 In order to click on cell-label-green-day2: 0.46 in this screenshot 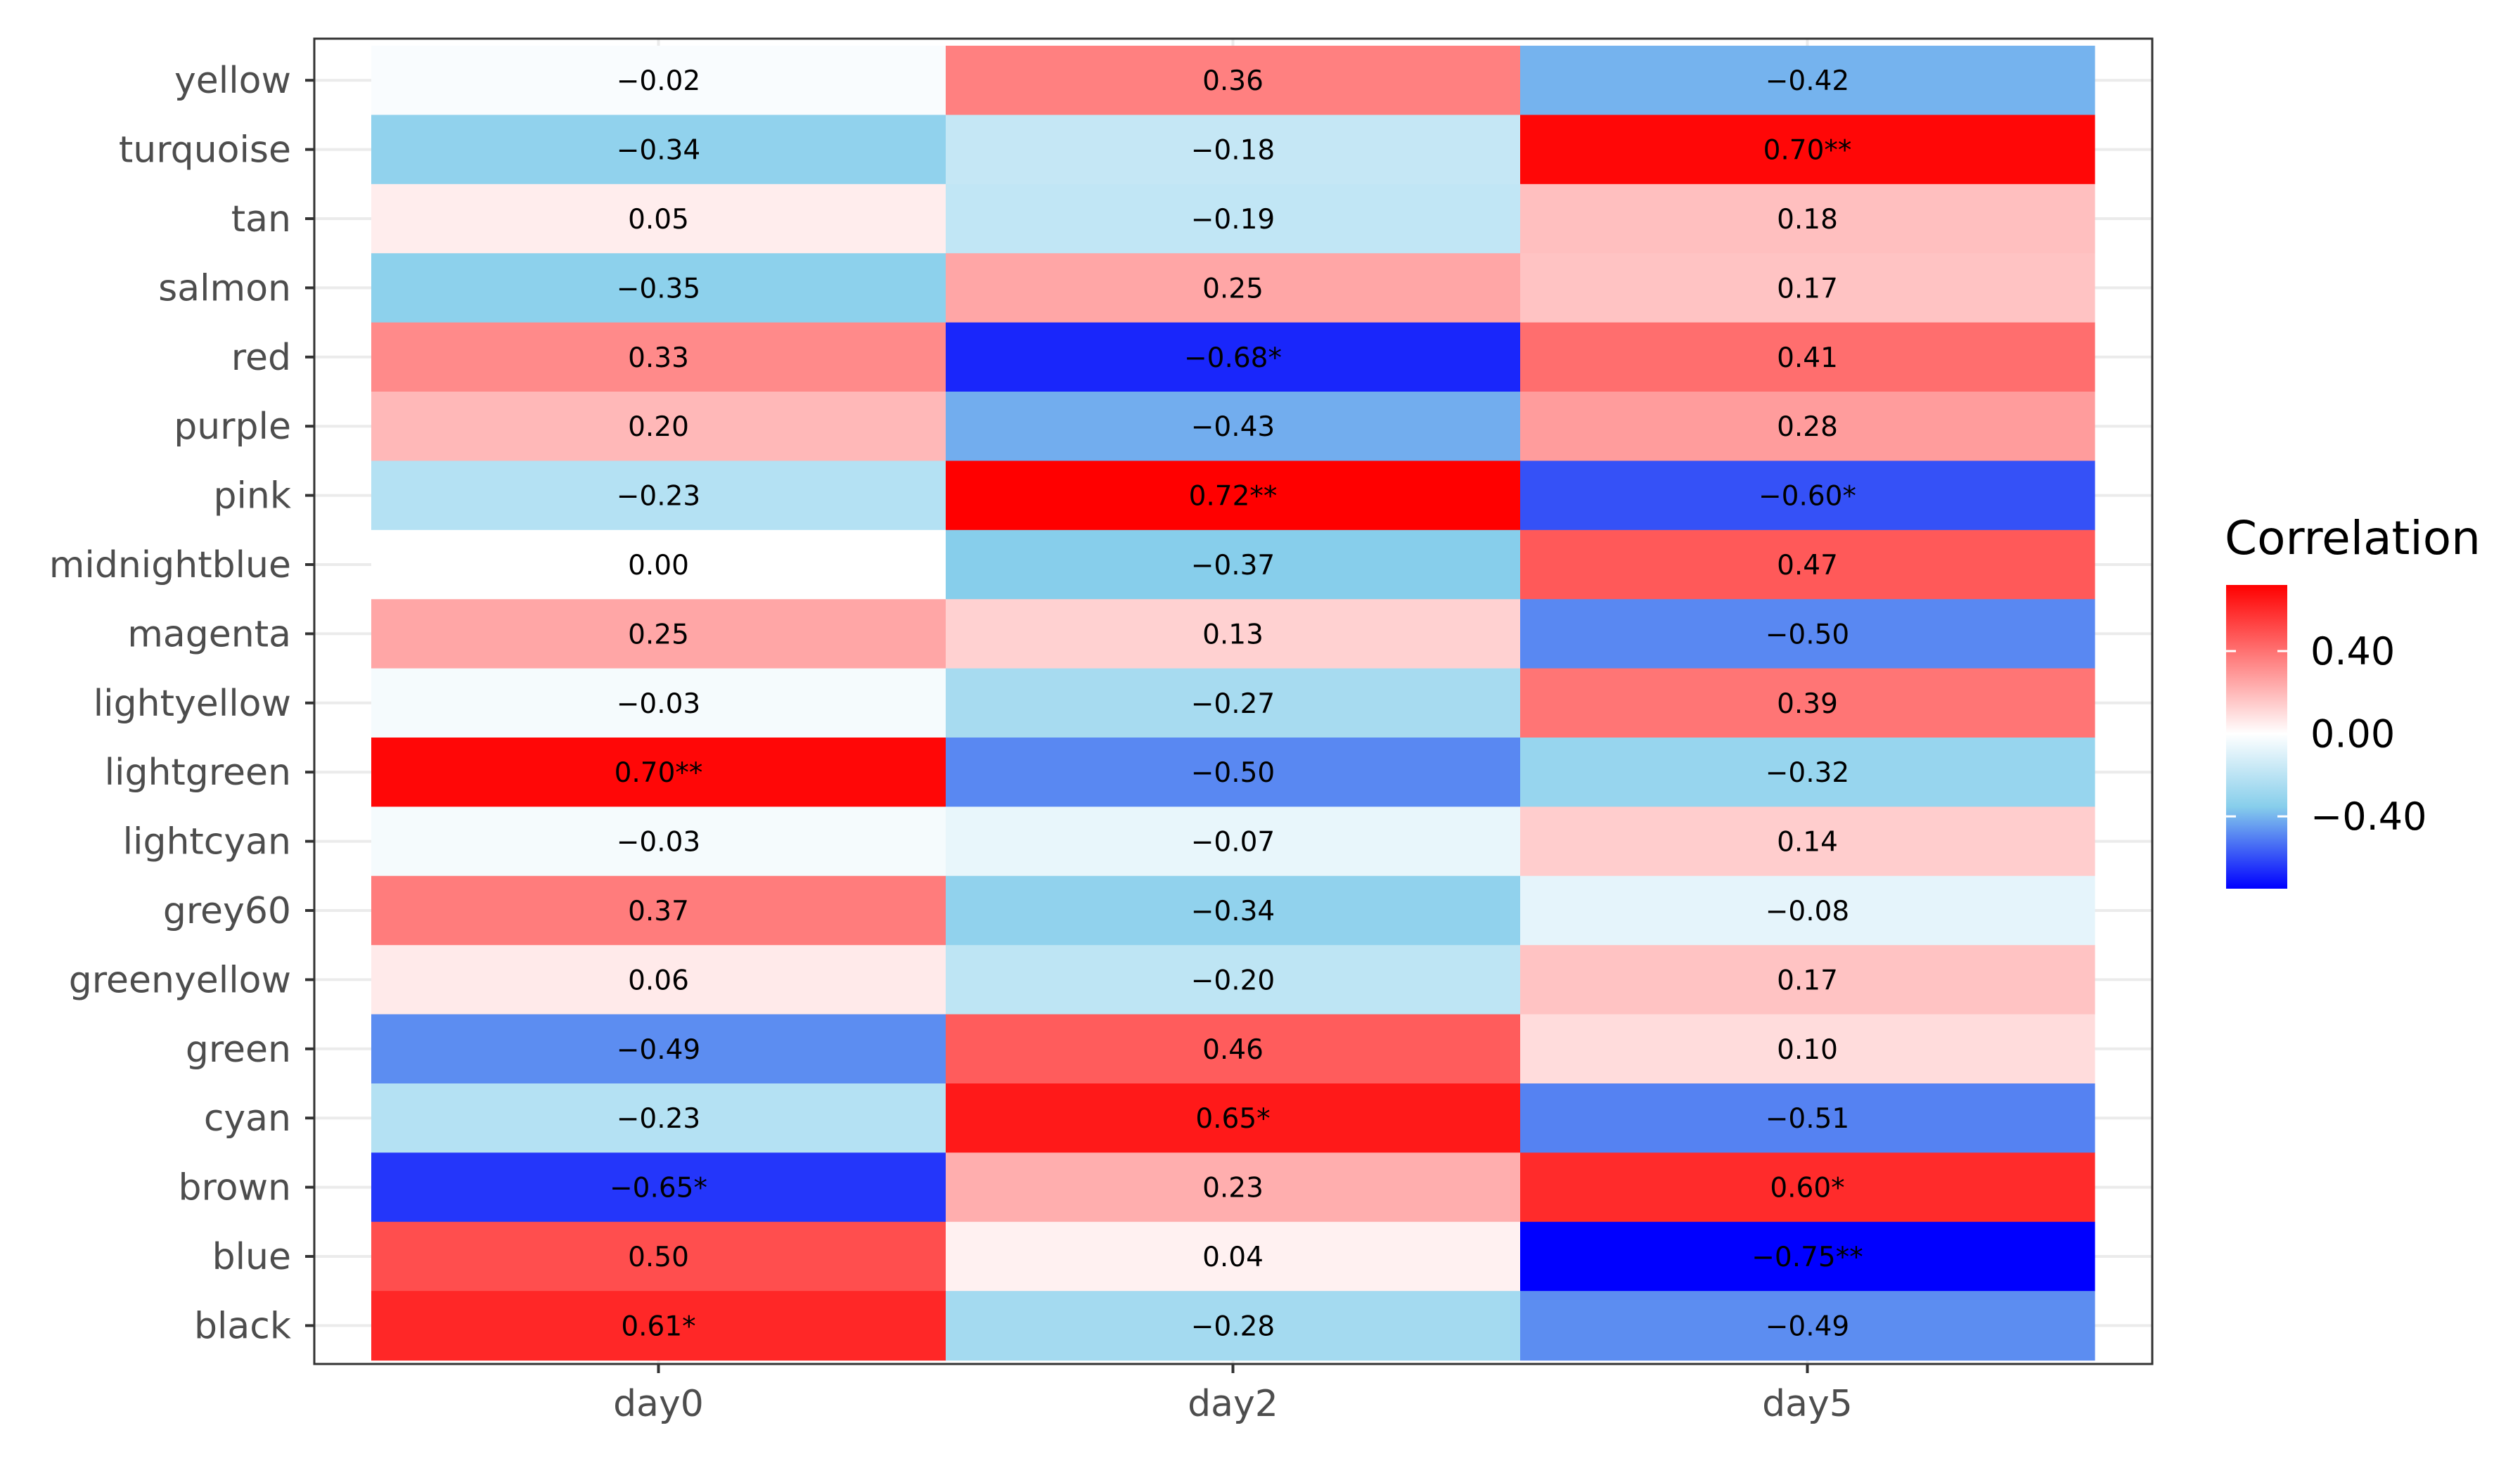, I will do `click(1233, 1050)`.